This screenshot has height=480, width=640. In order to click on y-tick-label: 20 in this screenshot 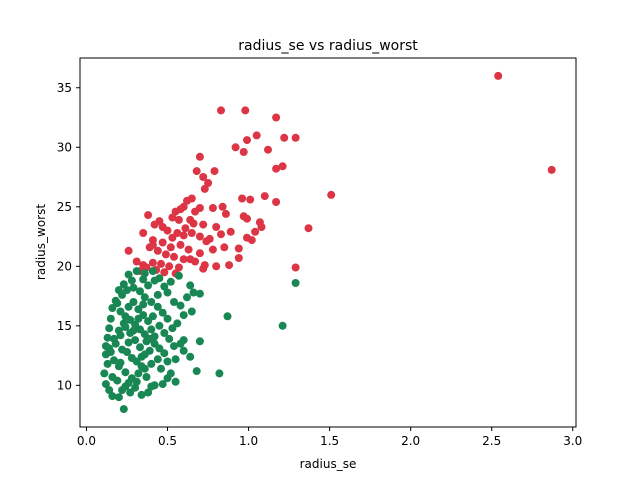, I will do `click(64, 266)`.